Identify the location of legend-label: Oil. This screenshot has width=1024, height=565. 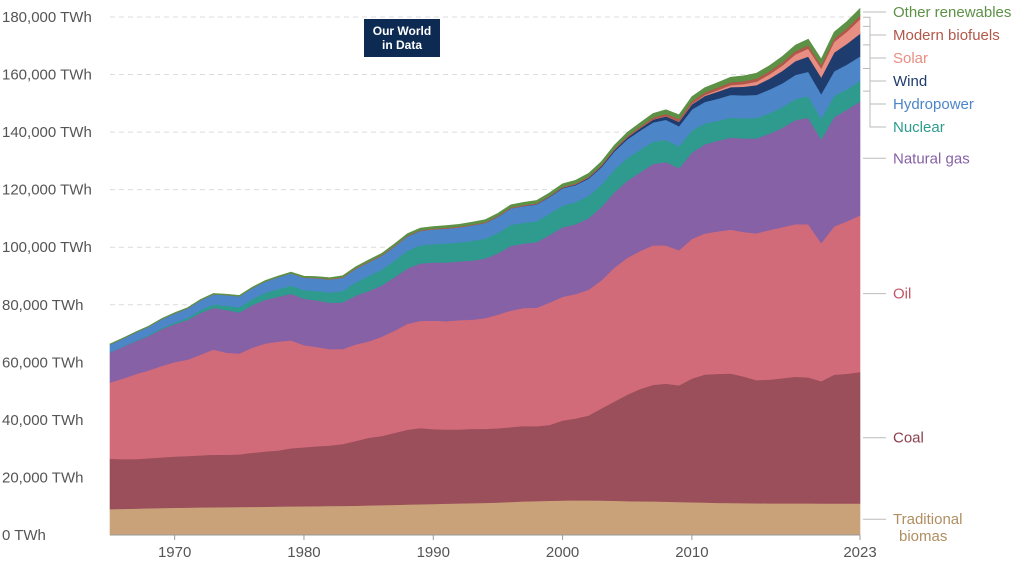
(902, 294).